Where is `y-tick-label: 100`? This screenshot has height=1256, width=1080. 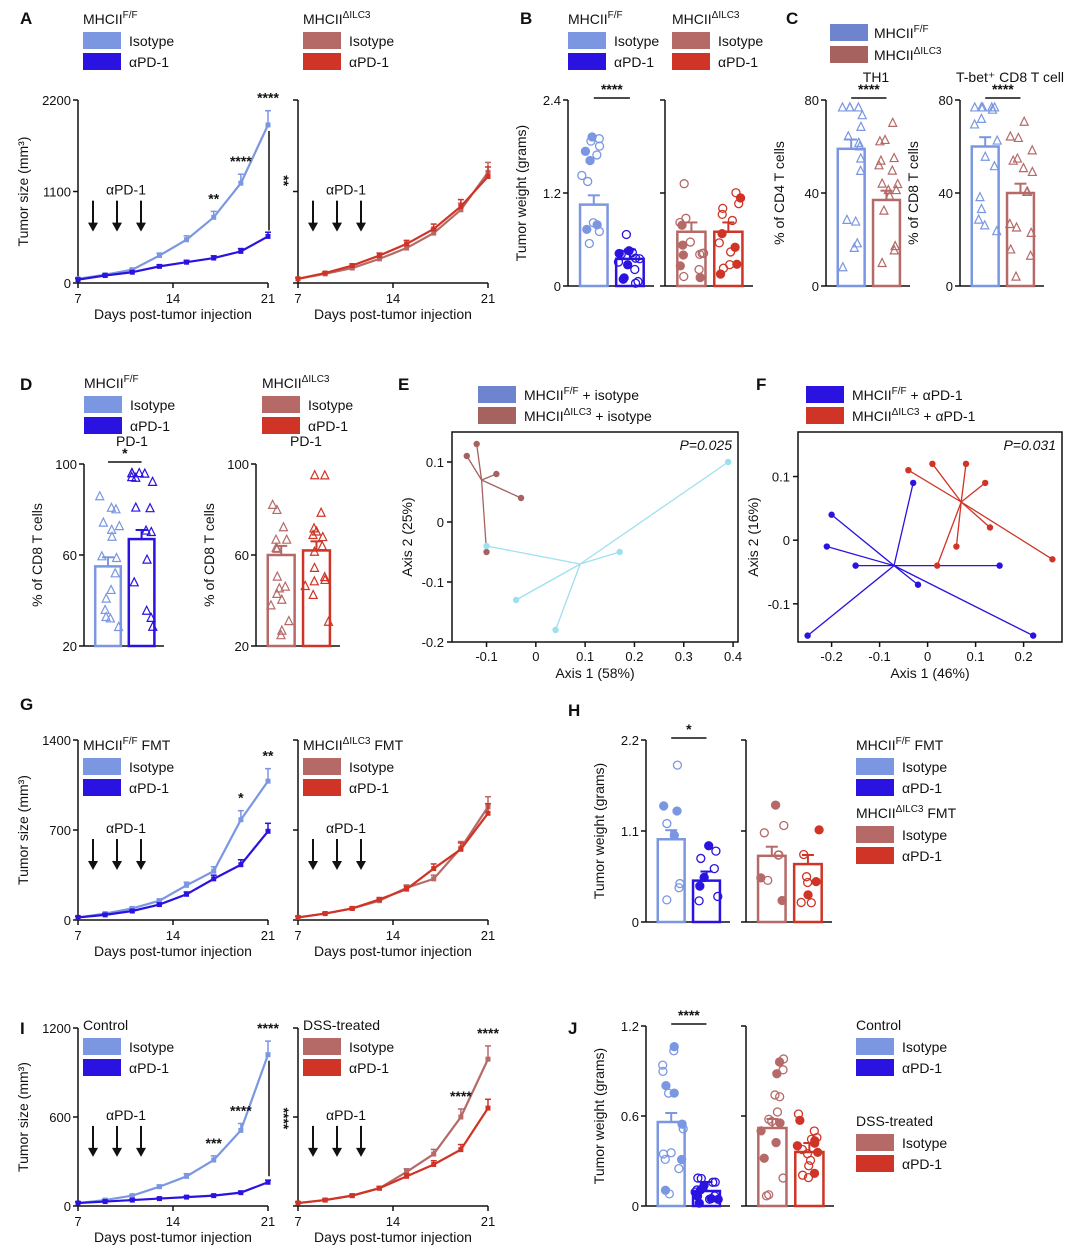 y-tick-label: 100 is located at coordinates (66, 464).